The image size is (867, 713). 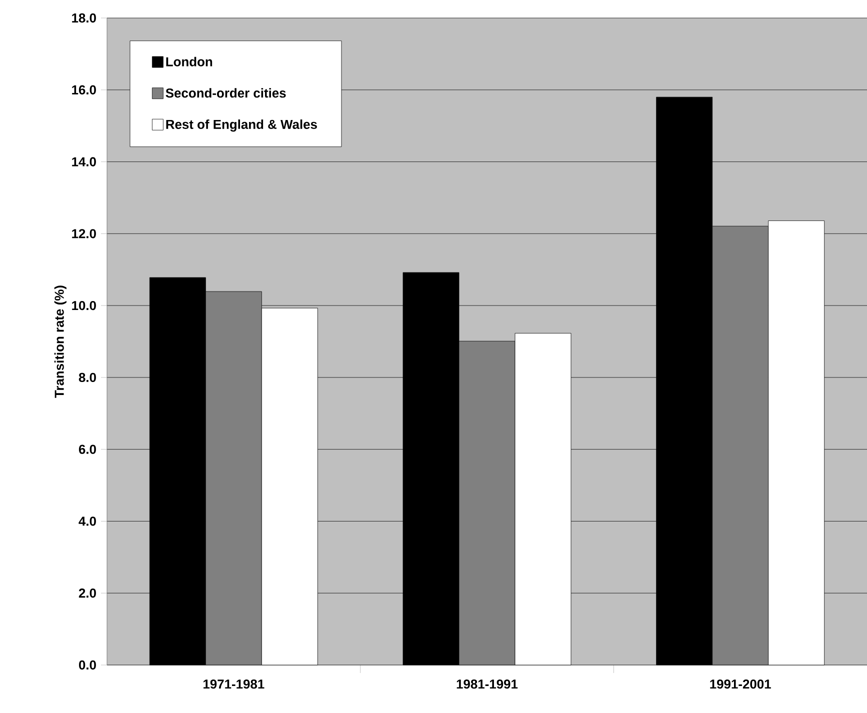 I want to click on y-tick-label: 8.0, so click(x=87, y=377).